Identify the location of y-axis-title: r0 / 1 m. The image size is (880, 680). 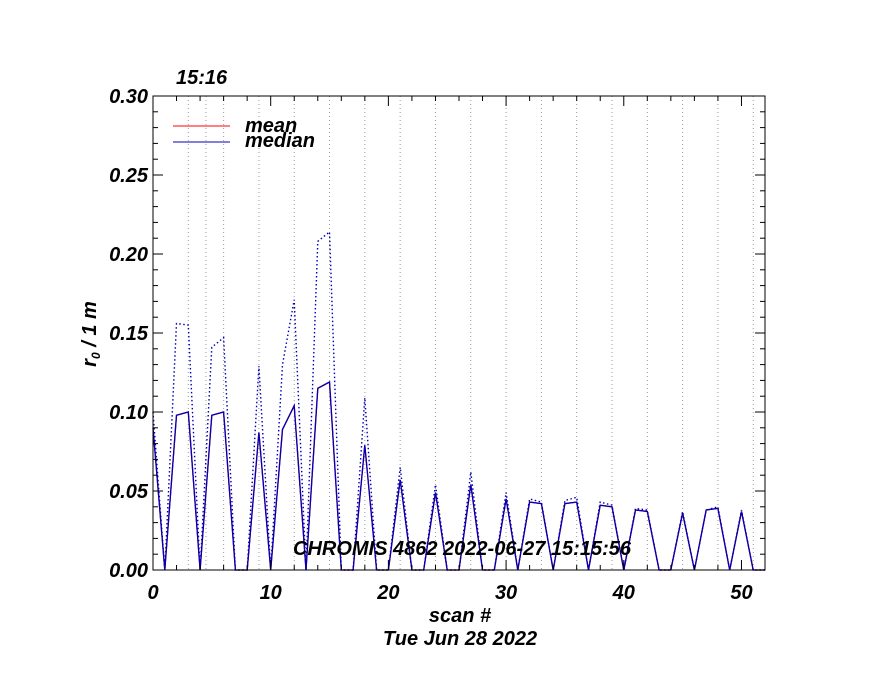
(91, 334).